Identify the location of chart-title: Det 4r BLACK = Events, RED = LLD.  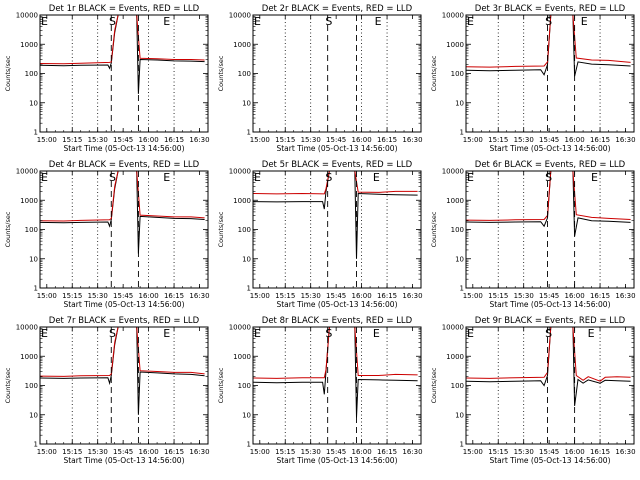
(124, 165).